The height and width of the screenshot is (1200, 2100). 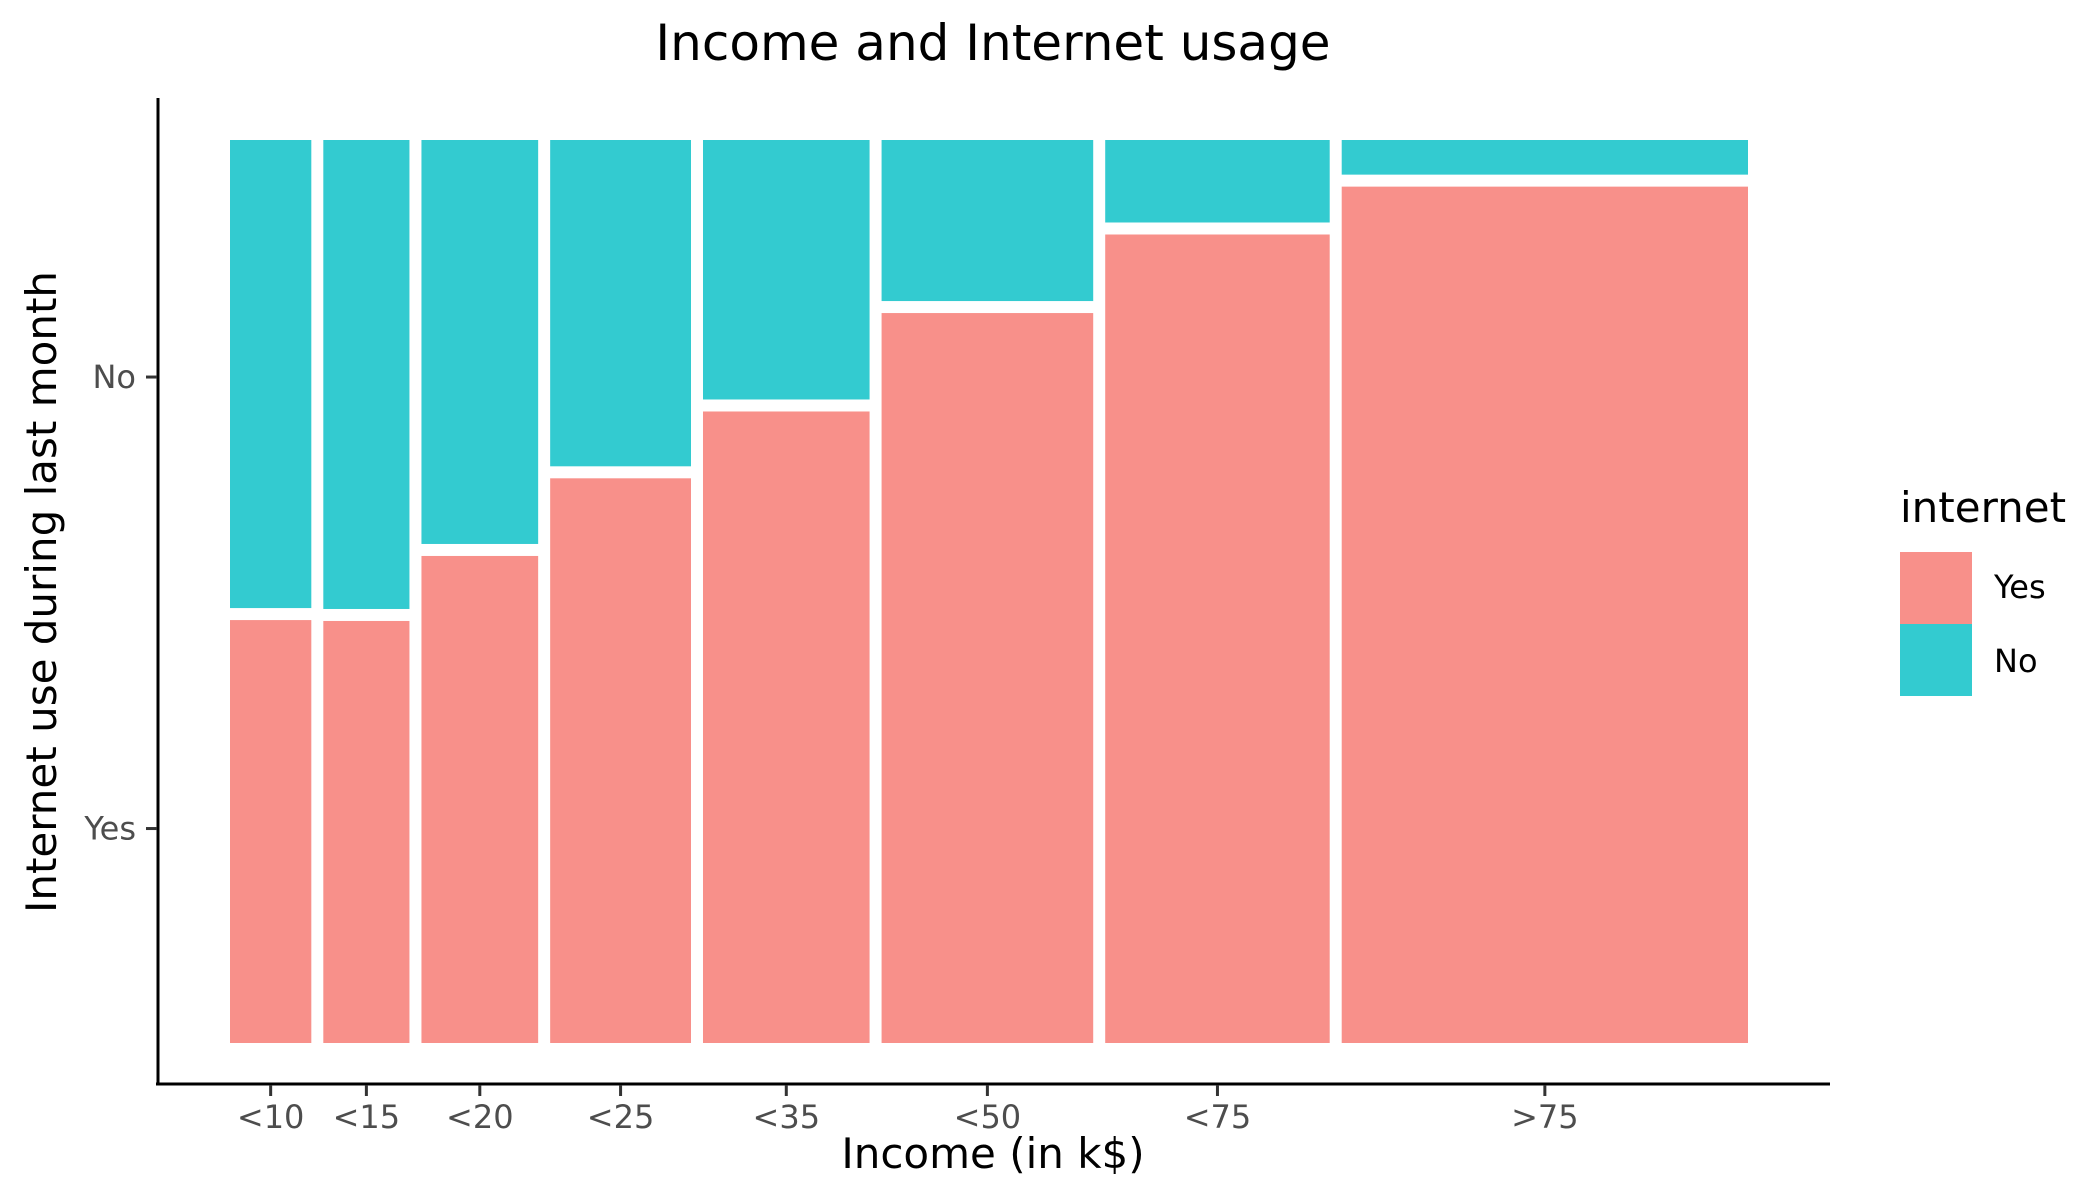 What do you see at coordinates (786, 727) in the screenshot?
I see `mosaic-cell-5-yes` at bounding box center [786, 727].